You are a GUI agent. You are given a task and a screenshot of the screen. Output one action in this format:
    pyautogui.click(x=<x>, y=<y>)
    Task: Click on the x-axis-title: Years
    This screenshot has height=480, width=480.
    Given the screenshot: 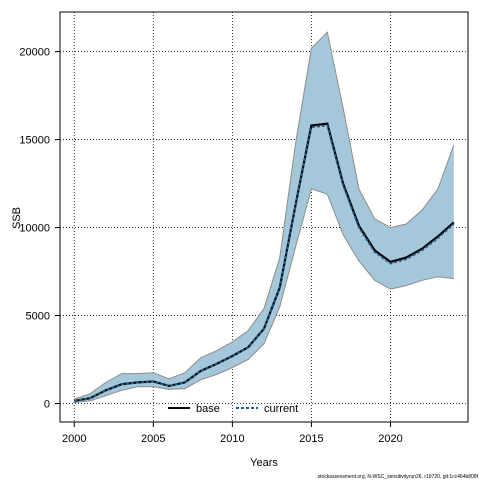 What is the action you would take?
    pyautogui.click(x=264, y=463)
    